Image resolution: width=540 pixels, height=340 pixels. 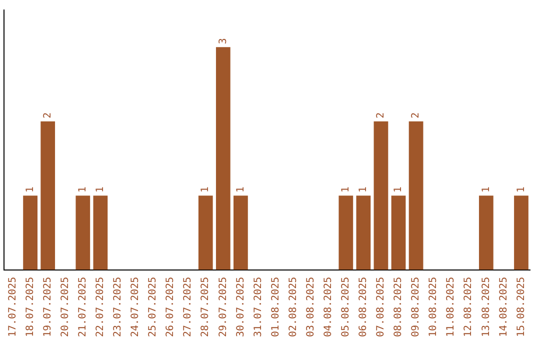 I want to click on x-tick-label: 13.08.2025, so click(x=486, y=307).